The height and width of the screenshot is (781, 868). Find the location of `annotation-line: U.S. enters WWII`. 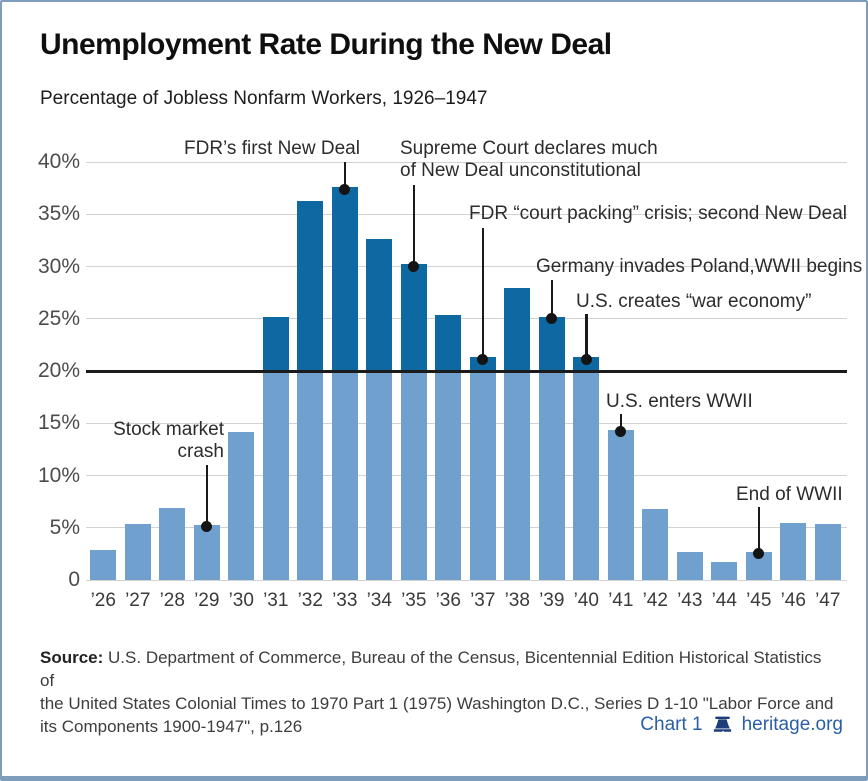

annotation-line: U.S. enters WWII is located at coordinates (679, 401).